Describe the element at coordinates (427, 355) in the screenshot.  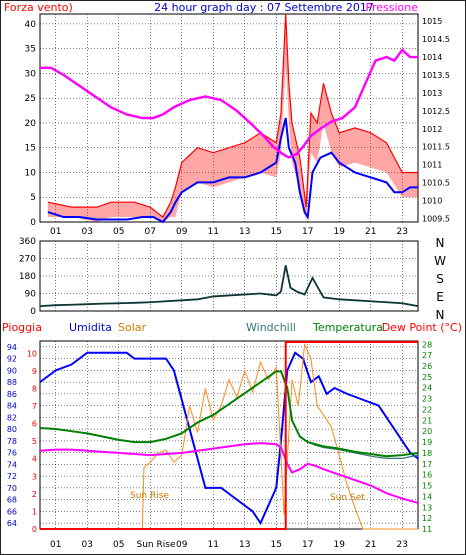
I see `temp-tick-27: 27` at that location.